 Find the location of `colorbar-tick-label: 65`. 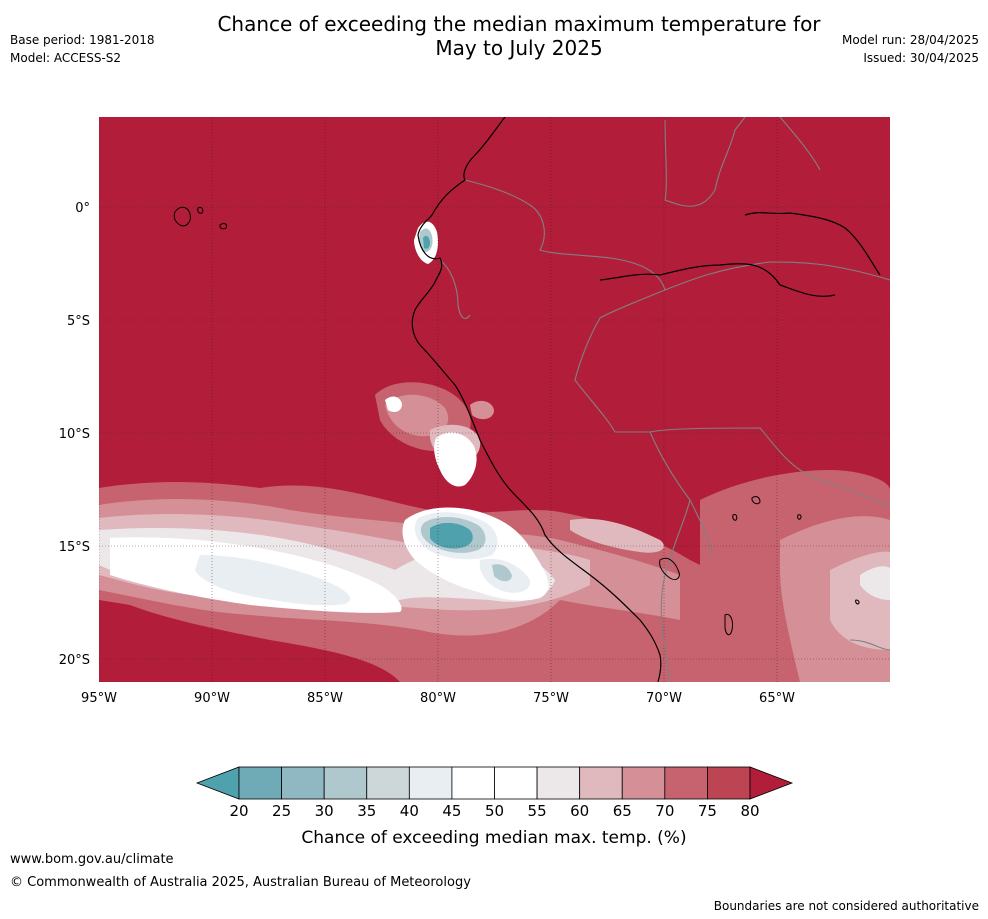

colorbar-tick-label: 65 is located at coordinates (622, 811).